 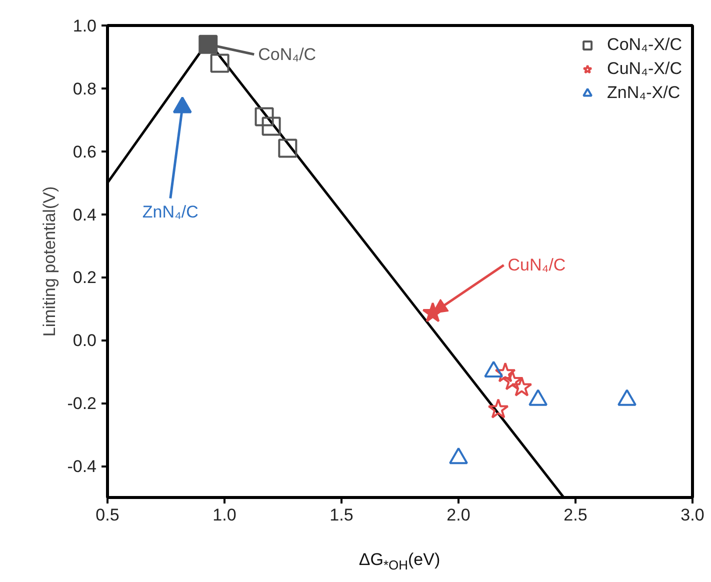 I want to click on annotation: ZnN₄/C, so click(x=170, y=212).